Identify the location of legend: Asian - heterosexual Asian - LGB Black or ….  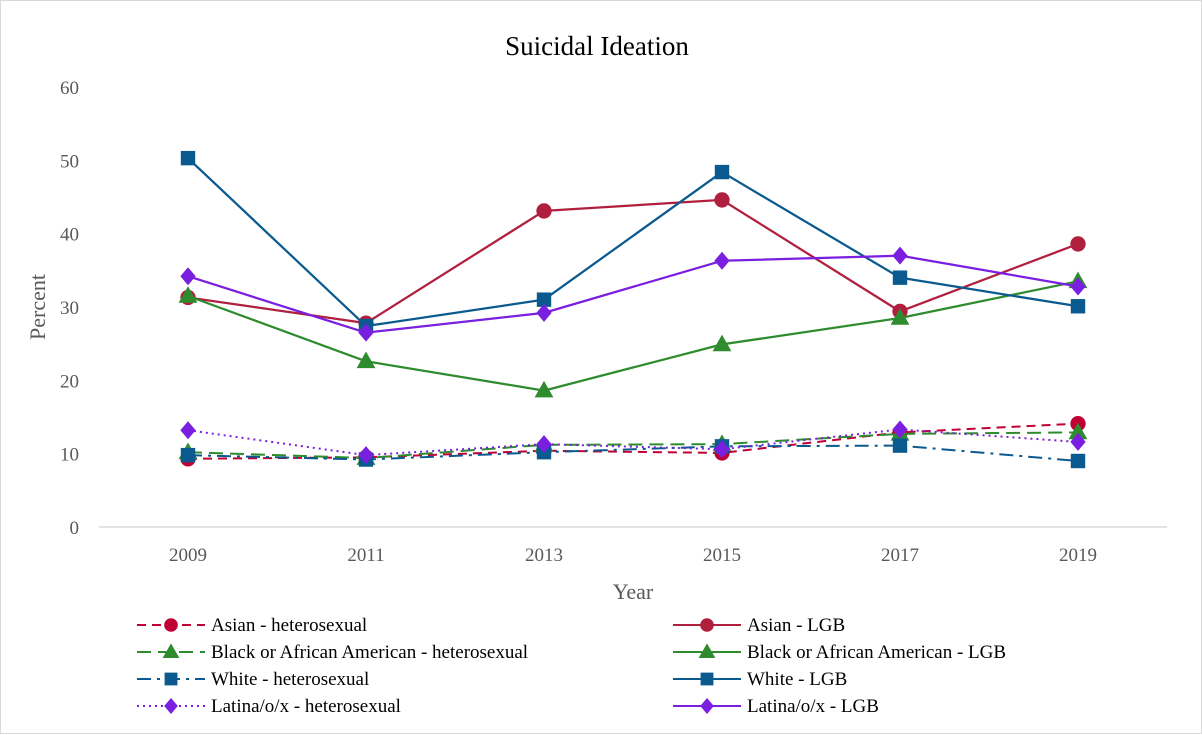
(571, 666).